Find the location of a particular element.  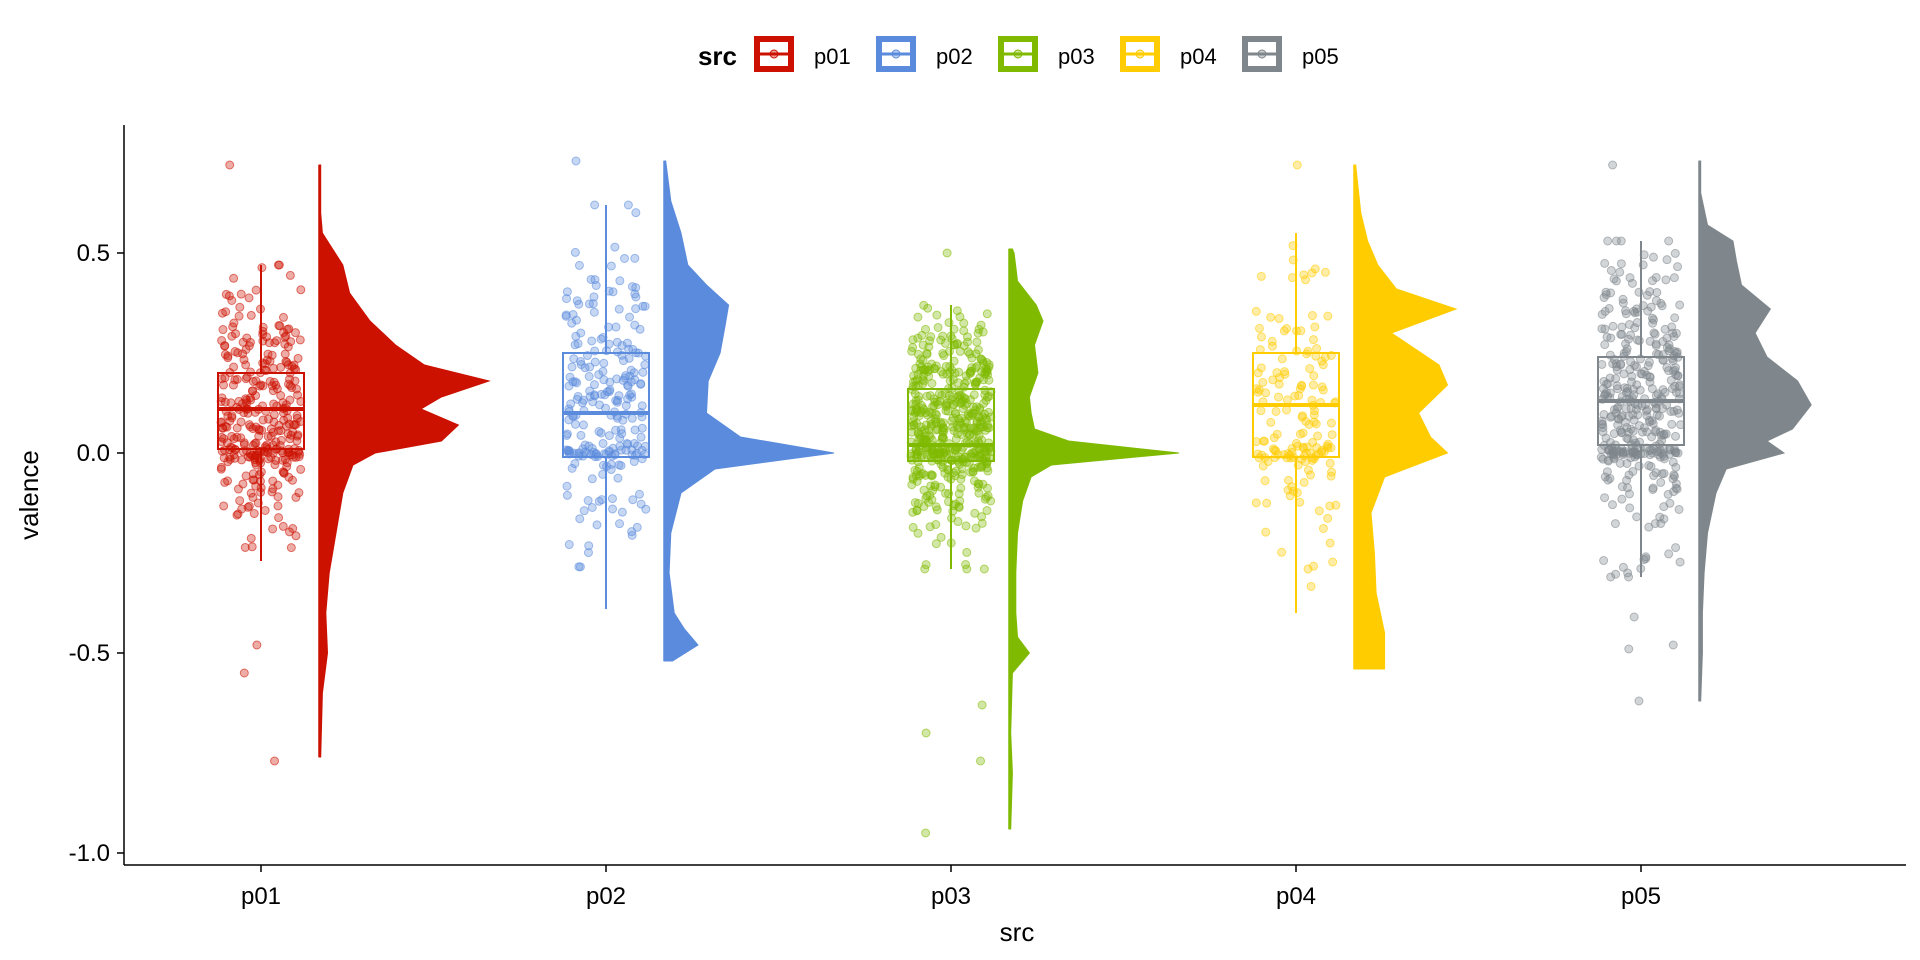

points-p05 is located at coordinates (1641, 433).